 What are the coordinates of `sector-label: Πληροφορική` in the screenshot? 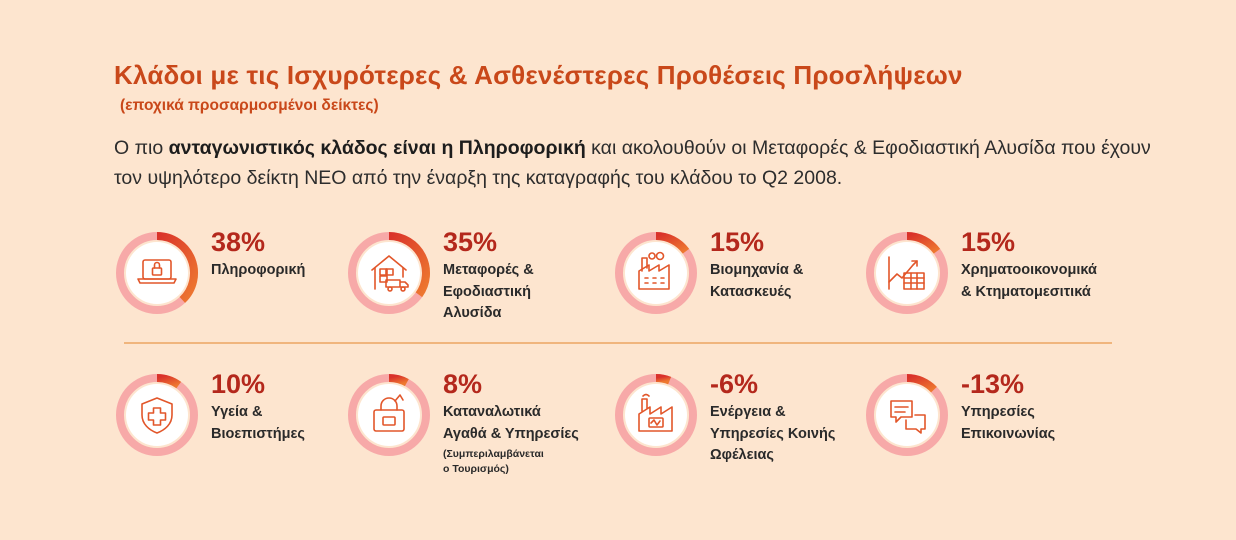 It's located at (258, 271).